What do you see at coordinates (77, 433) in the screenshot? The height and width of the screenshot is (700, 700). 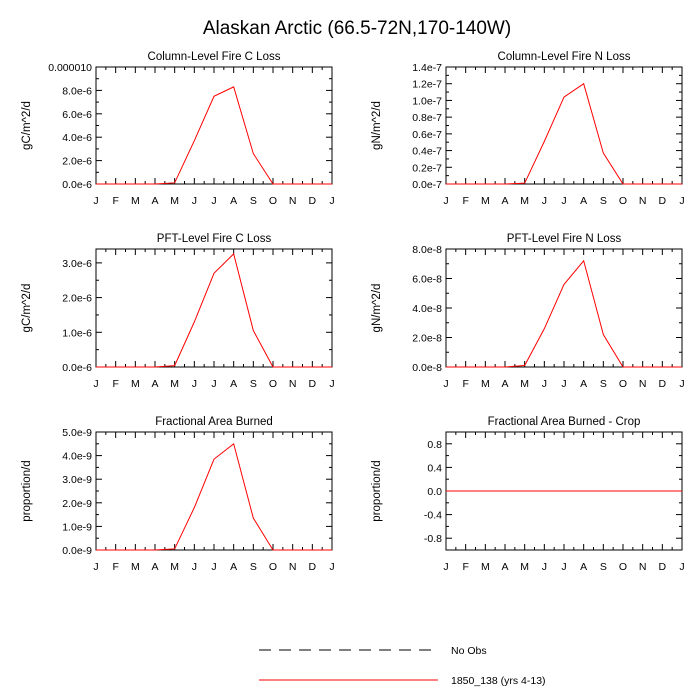 I see `y-tick-label: 5.0e-9` at bounding box center [77, 433].